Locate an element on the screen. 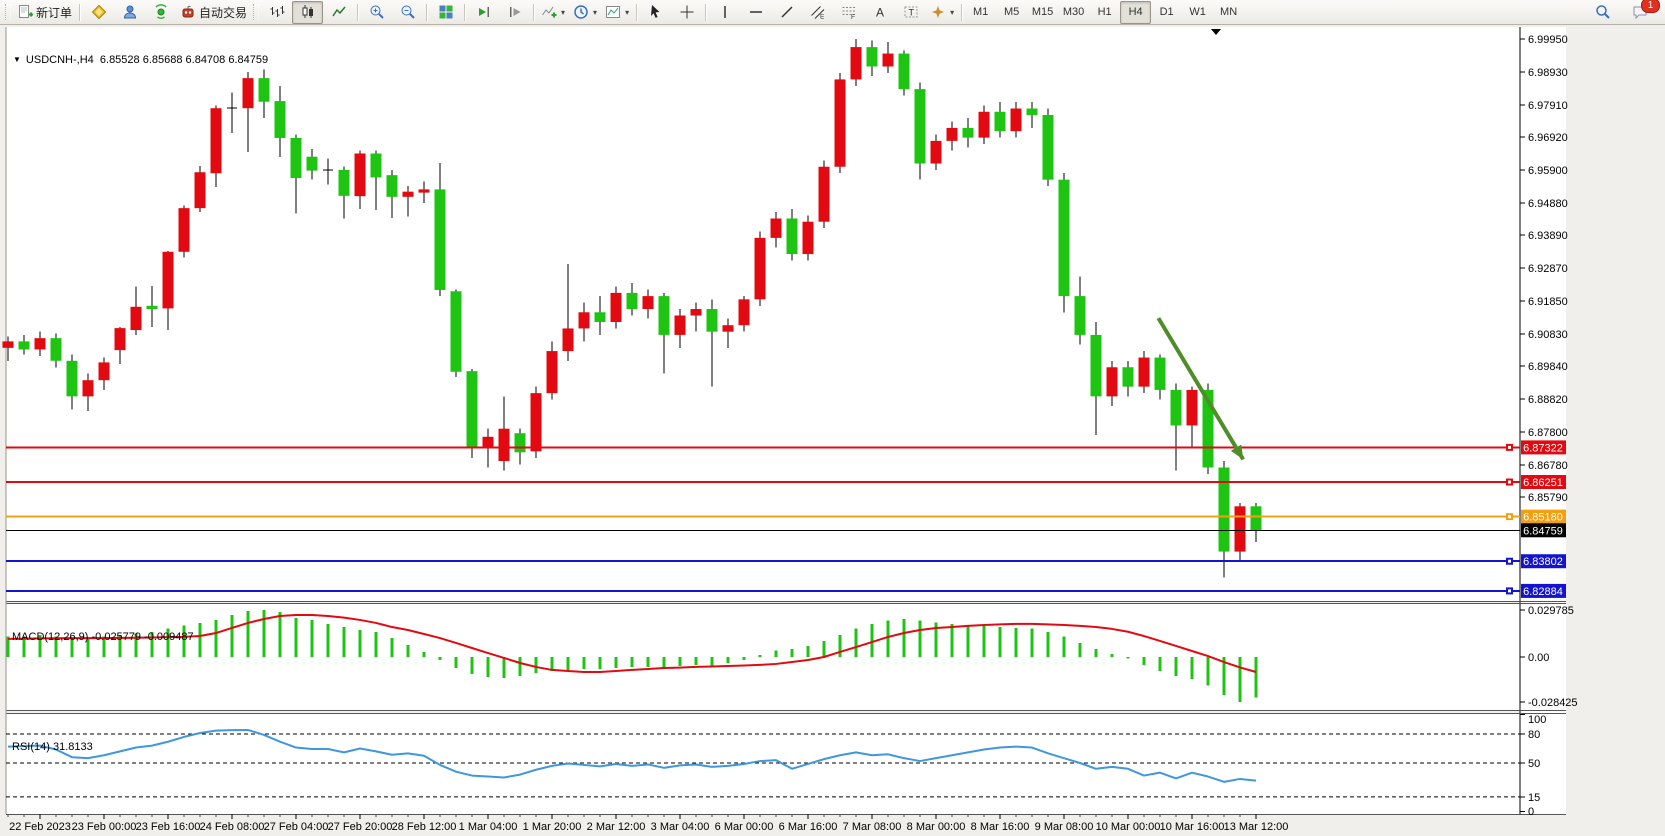  separator is located at coordinates (706, 12).